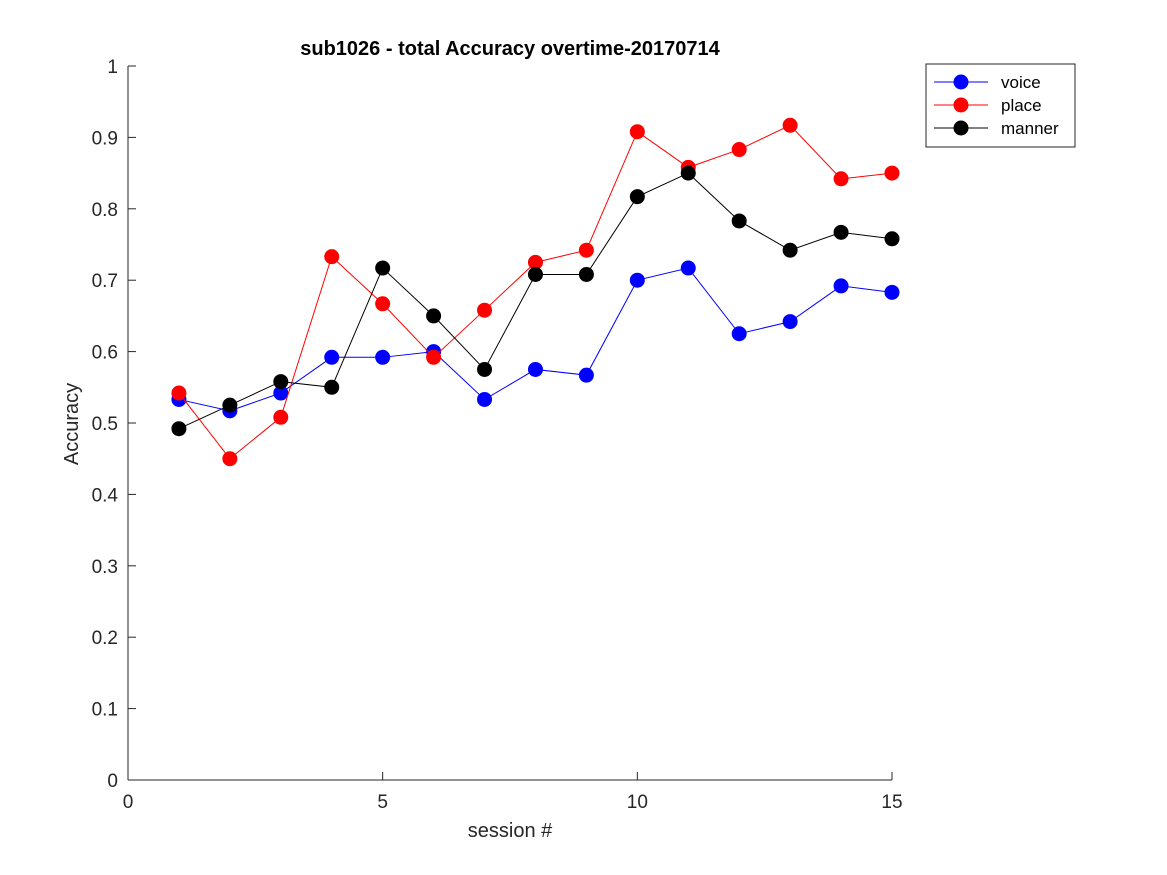 The width and height of the screenshot is (1167, 875). Describe the element at coordinates (105, 567) in the screenshot. I see `y-tick-label: 0.3` at that location.